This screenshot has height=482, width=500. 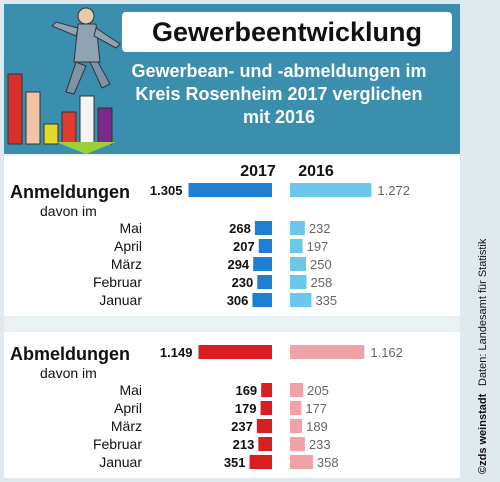 I want to click on year-header-2017: 2017, so click(x=258, y=171).